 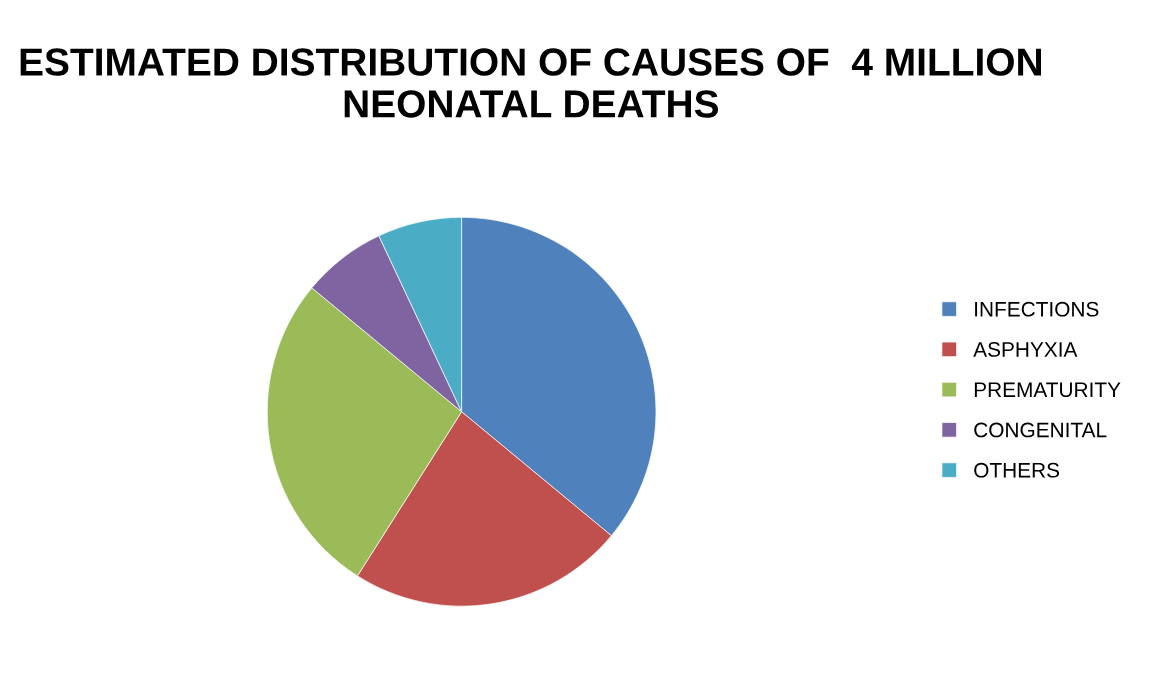 What do you see at coordinates (1047, 390) in the screenshot?
I see `legend-label: PREMATURITY` at bounding box center [1047, 390].